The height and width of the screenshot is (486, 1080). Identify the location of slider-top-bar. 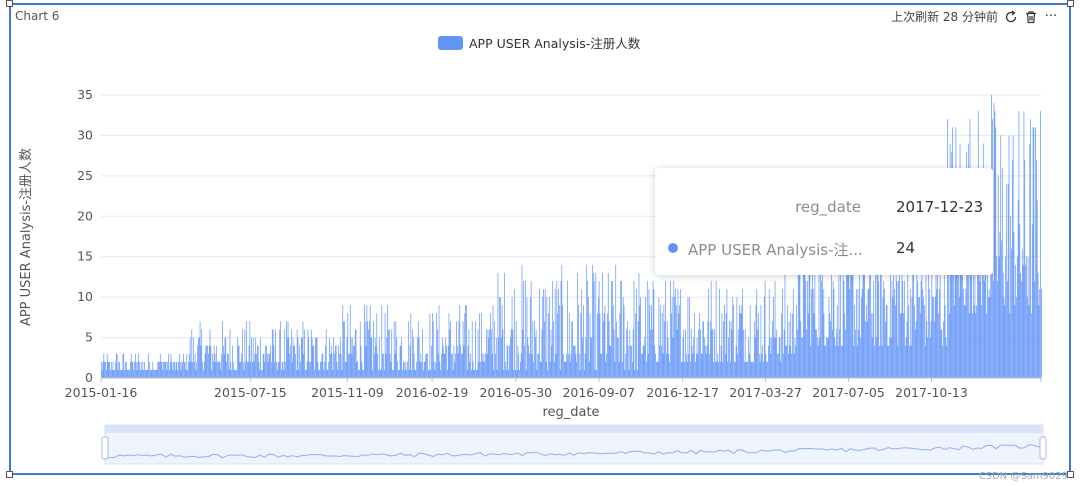
(574, 429).